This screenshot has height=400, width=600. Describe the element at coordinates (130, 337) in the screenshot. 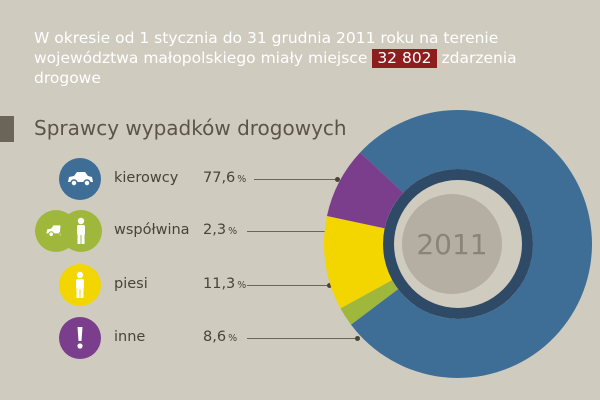

I see `legend-label-inne: inne` at that location.